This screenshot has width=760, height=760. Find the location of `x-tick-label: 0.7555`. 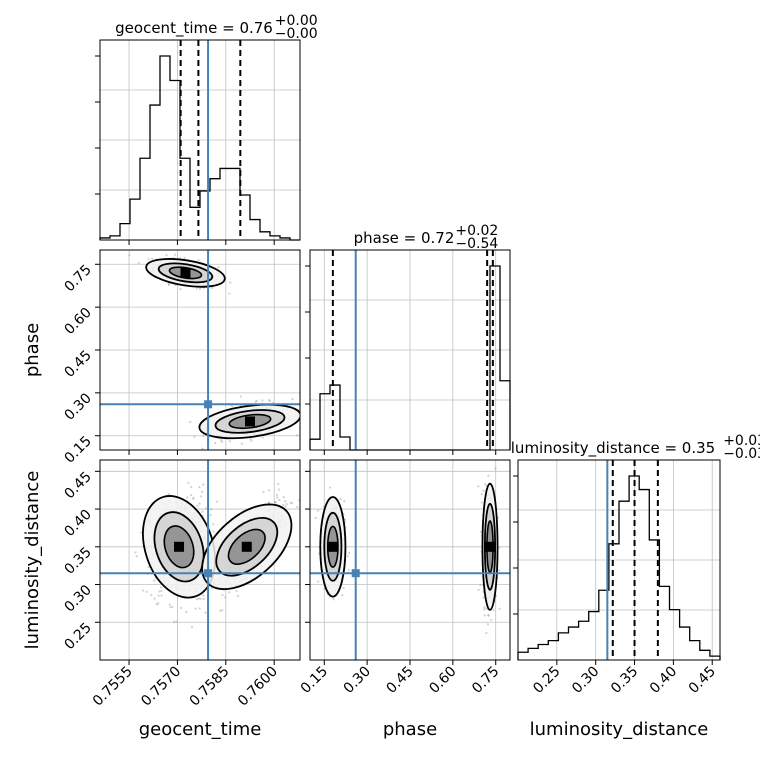

x-tick-label: 0.7555 is located at coordinates (113, 687).